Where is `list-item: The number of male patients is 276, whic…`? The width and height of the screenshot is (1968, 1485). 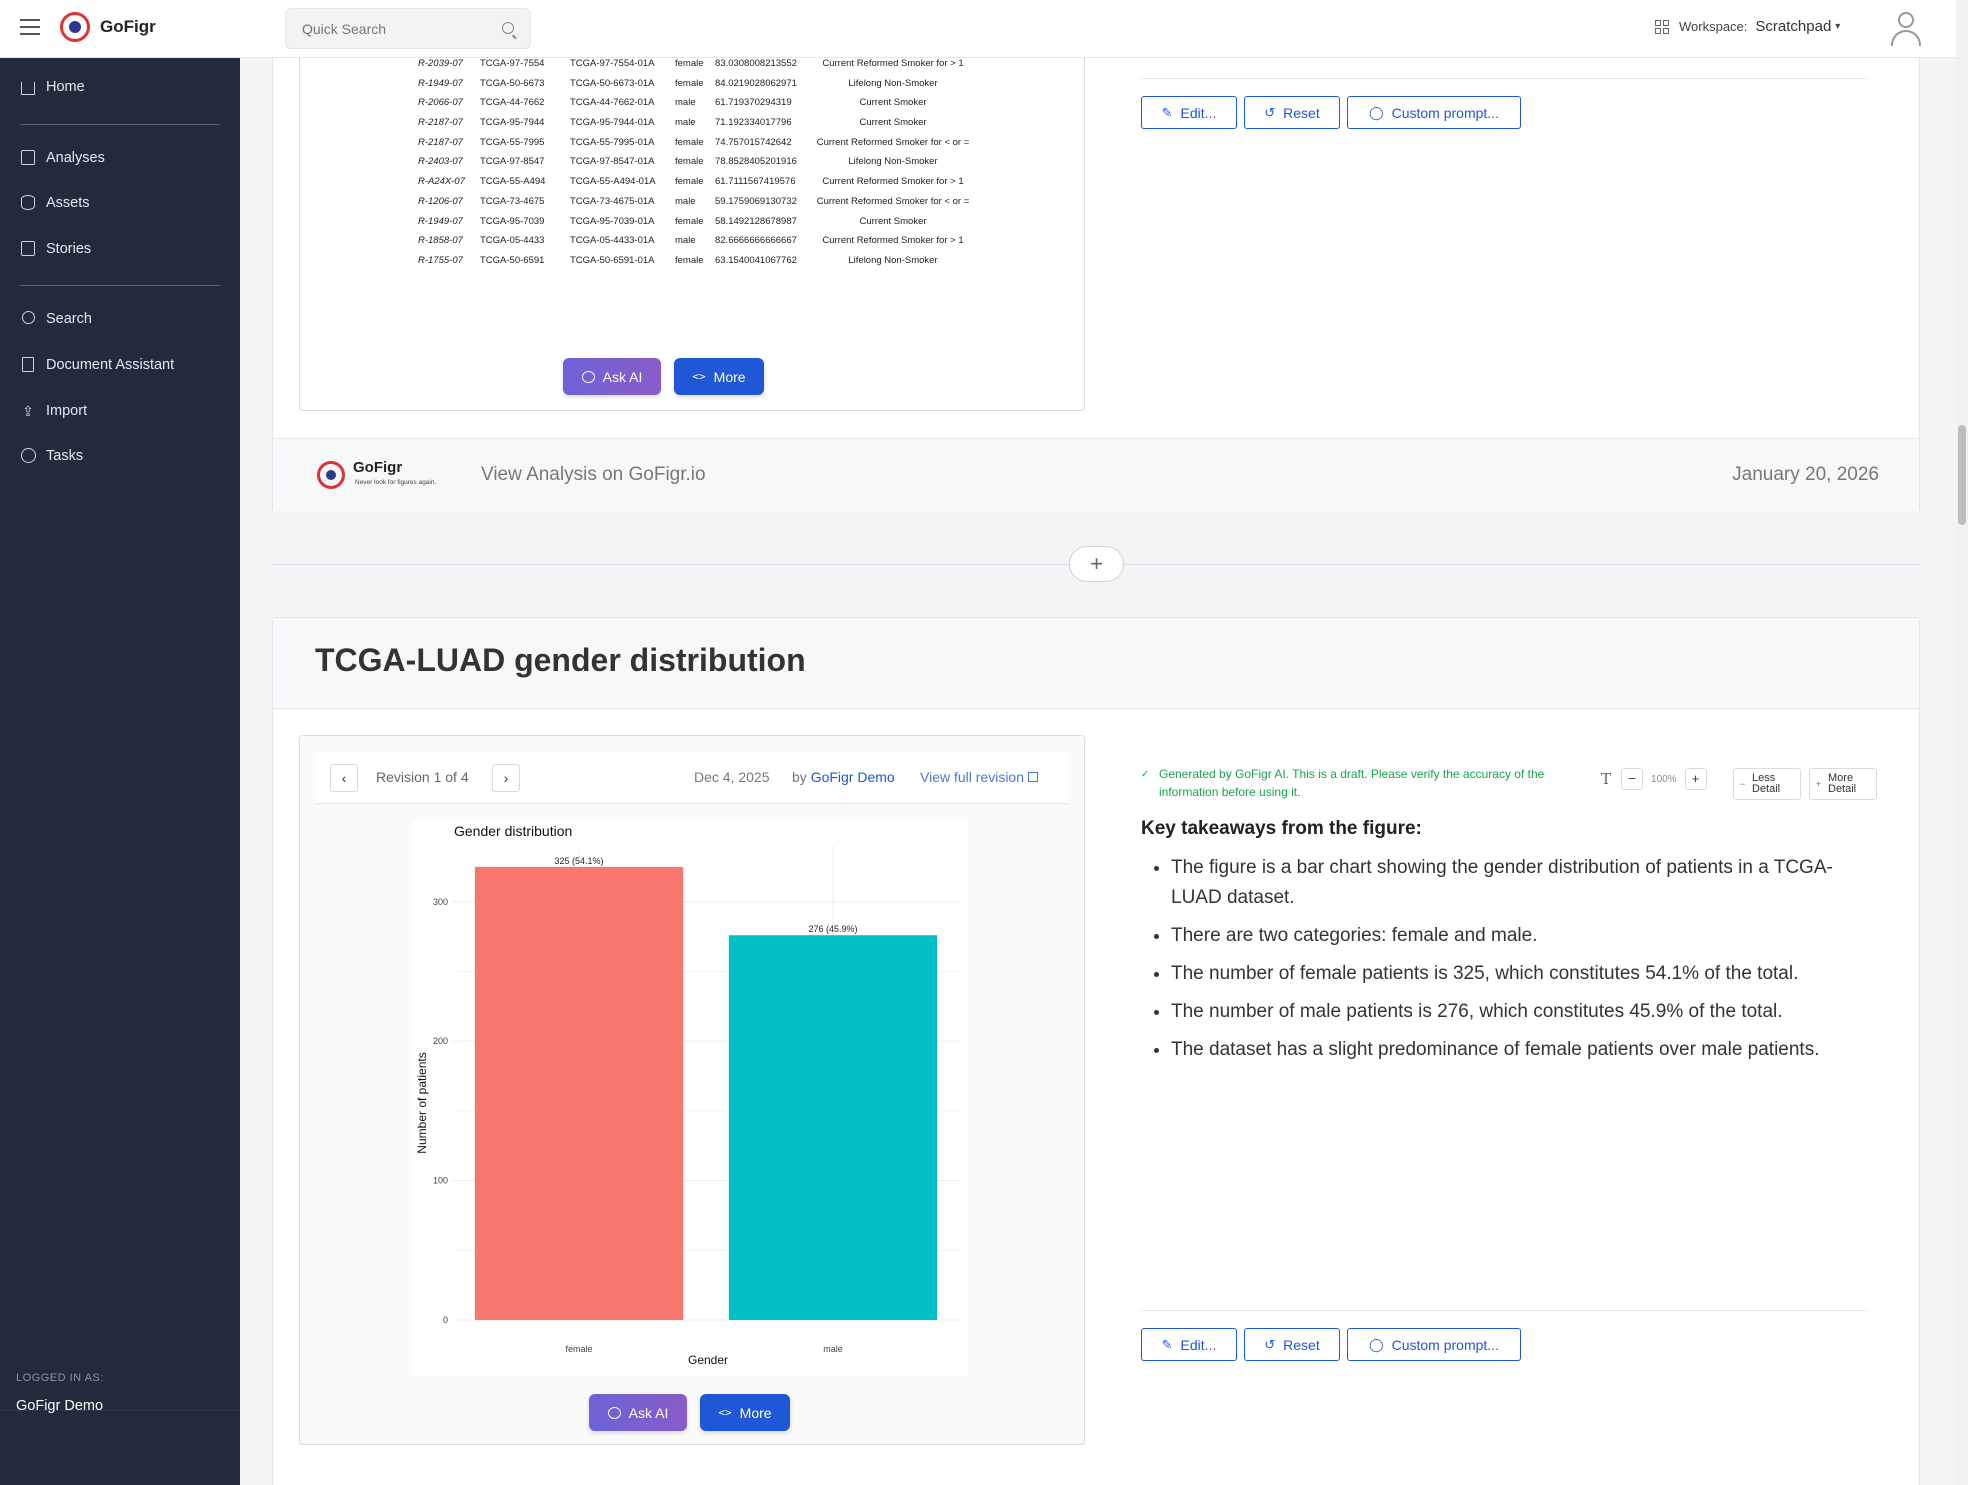 list-item: The number of male patients is 276, whic… is located at coordinates (1516, 1012).